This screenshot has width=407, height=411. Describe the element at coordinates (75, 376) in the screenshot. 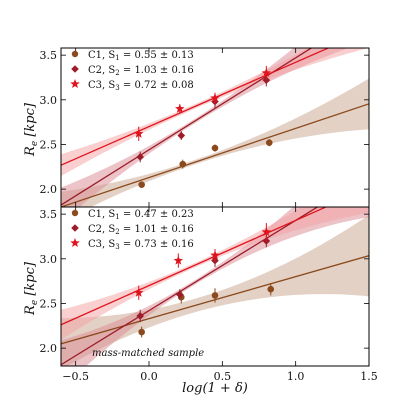

I see `x-tick-label: −0.5` at that location.